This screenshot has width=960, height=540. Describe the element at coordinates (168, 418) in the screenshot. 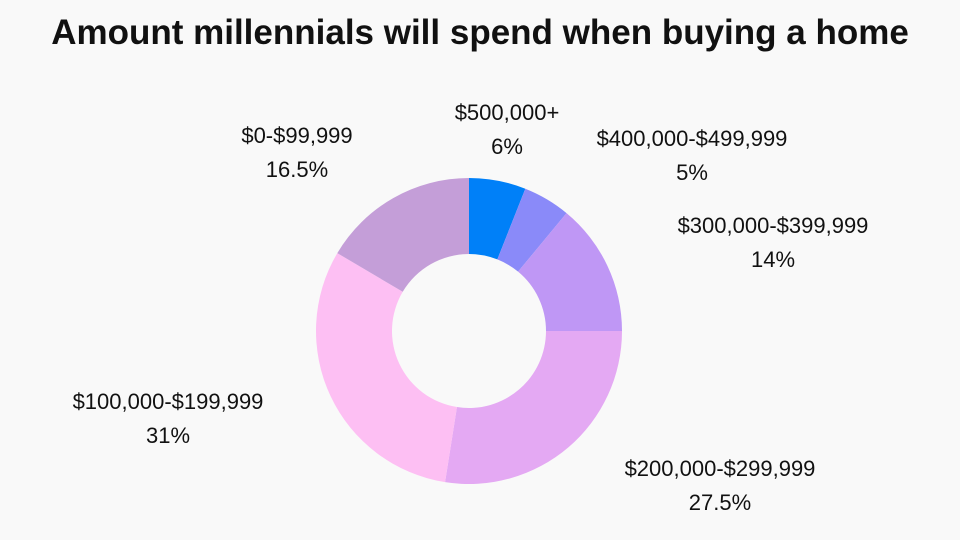

I see `slice-label: $100,000-$199,999 31%` at that location.